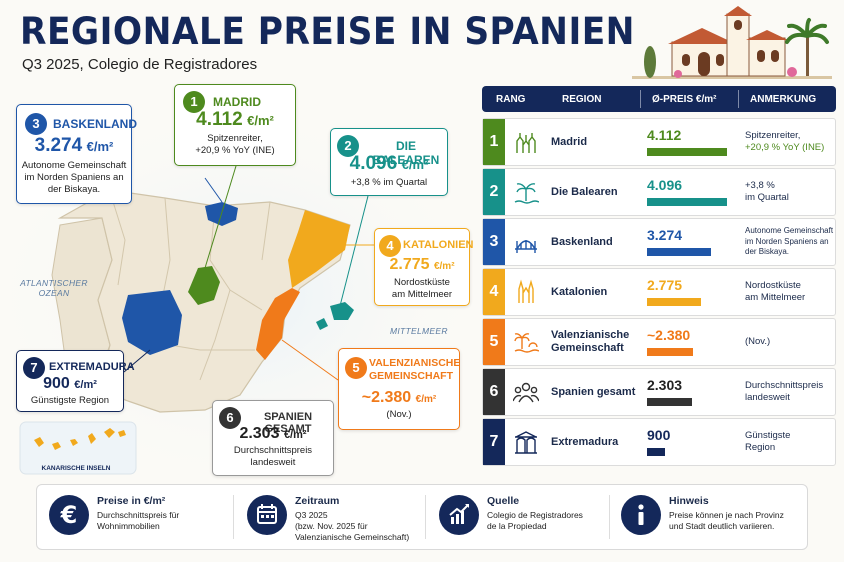 This screenshot has height=562, width=844. Describe the element at coordinates (526, 193) in the screenshot. I see `palm-icon` at that location.